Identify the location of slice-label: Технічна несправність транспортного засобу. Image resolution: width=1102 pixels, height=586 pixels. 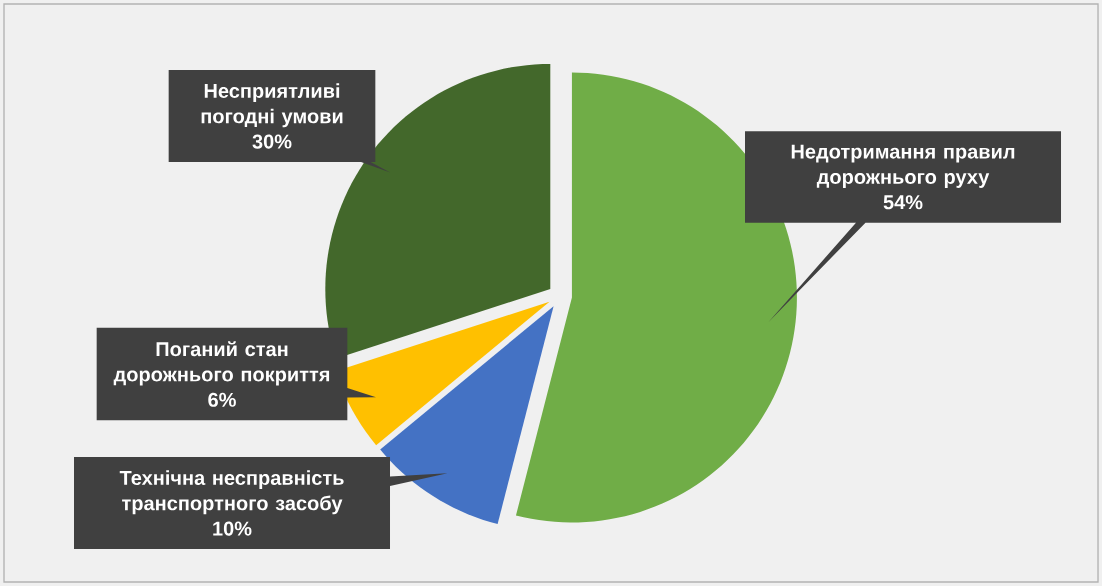
(231, 492).